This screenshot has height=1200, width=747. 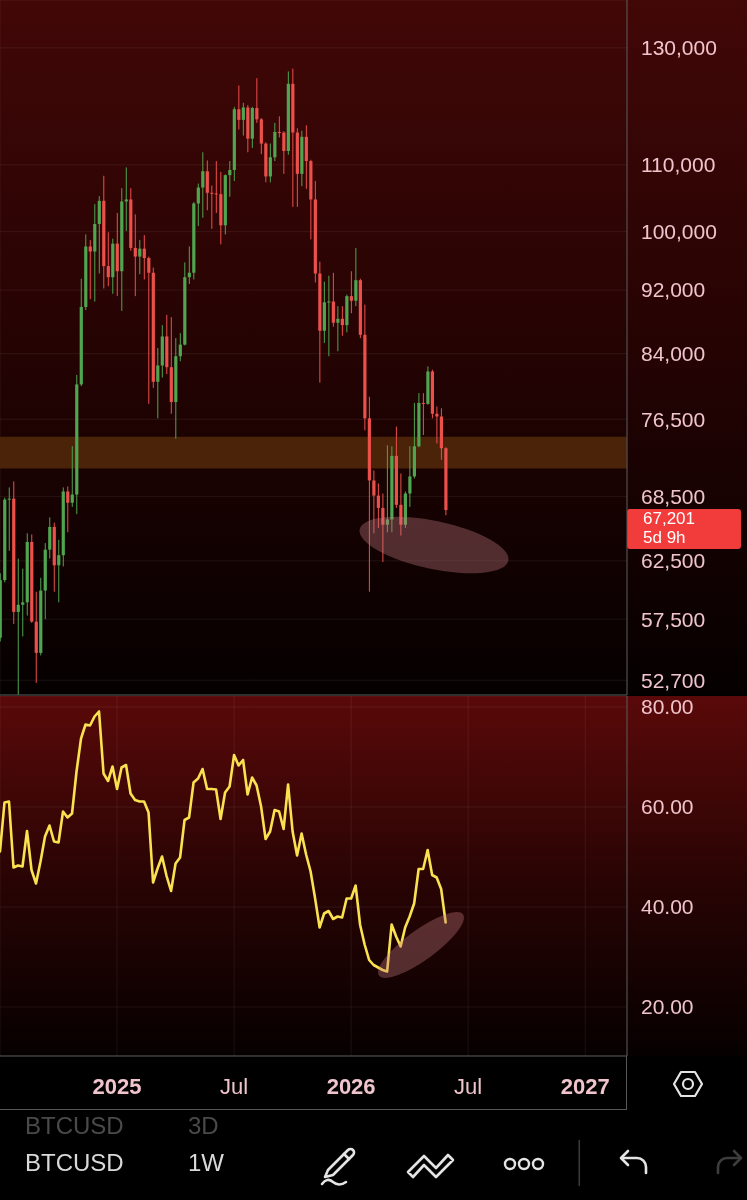 What do you see at coordinates (669, 519) in the screenshot?
I see `text: 67,201` at bounding box center [669, 519].